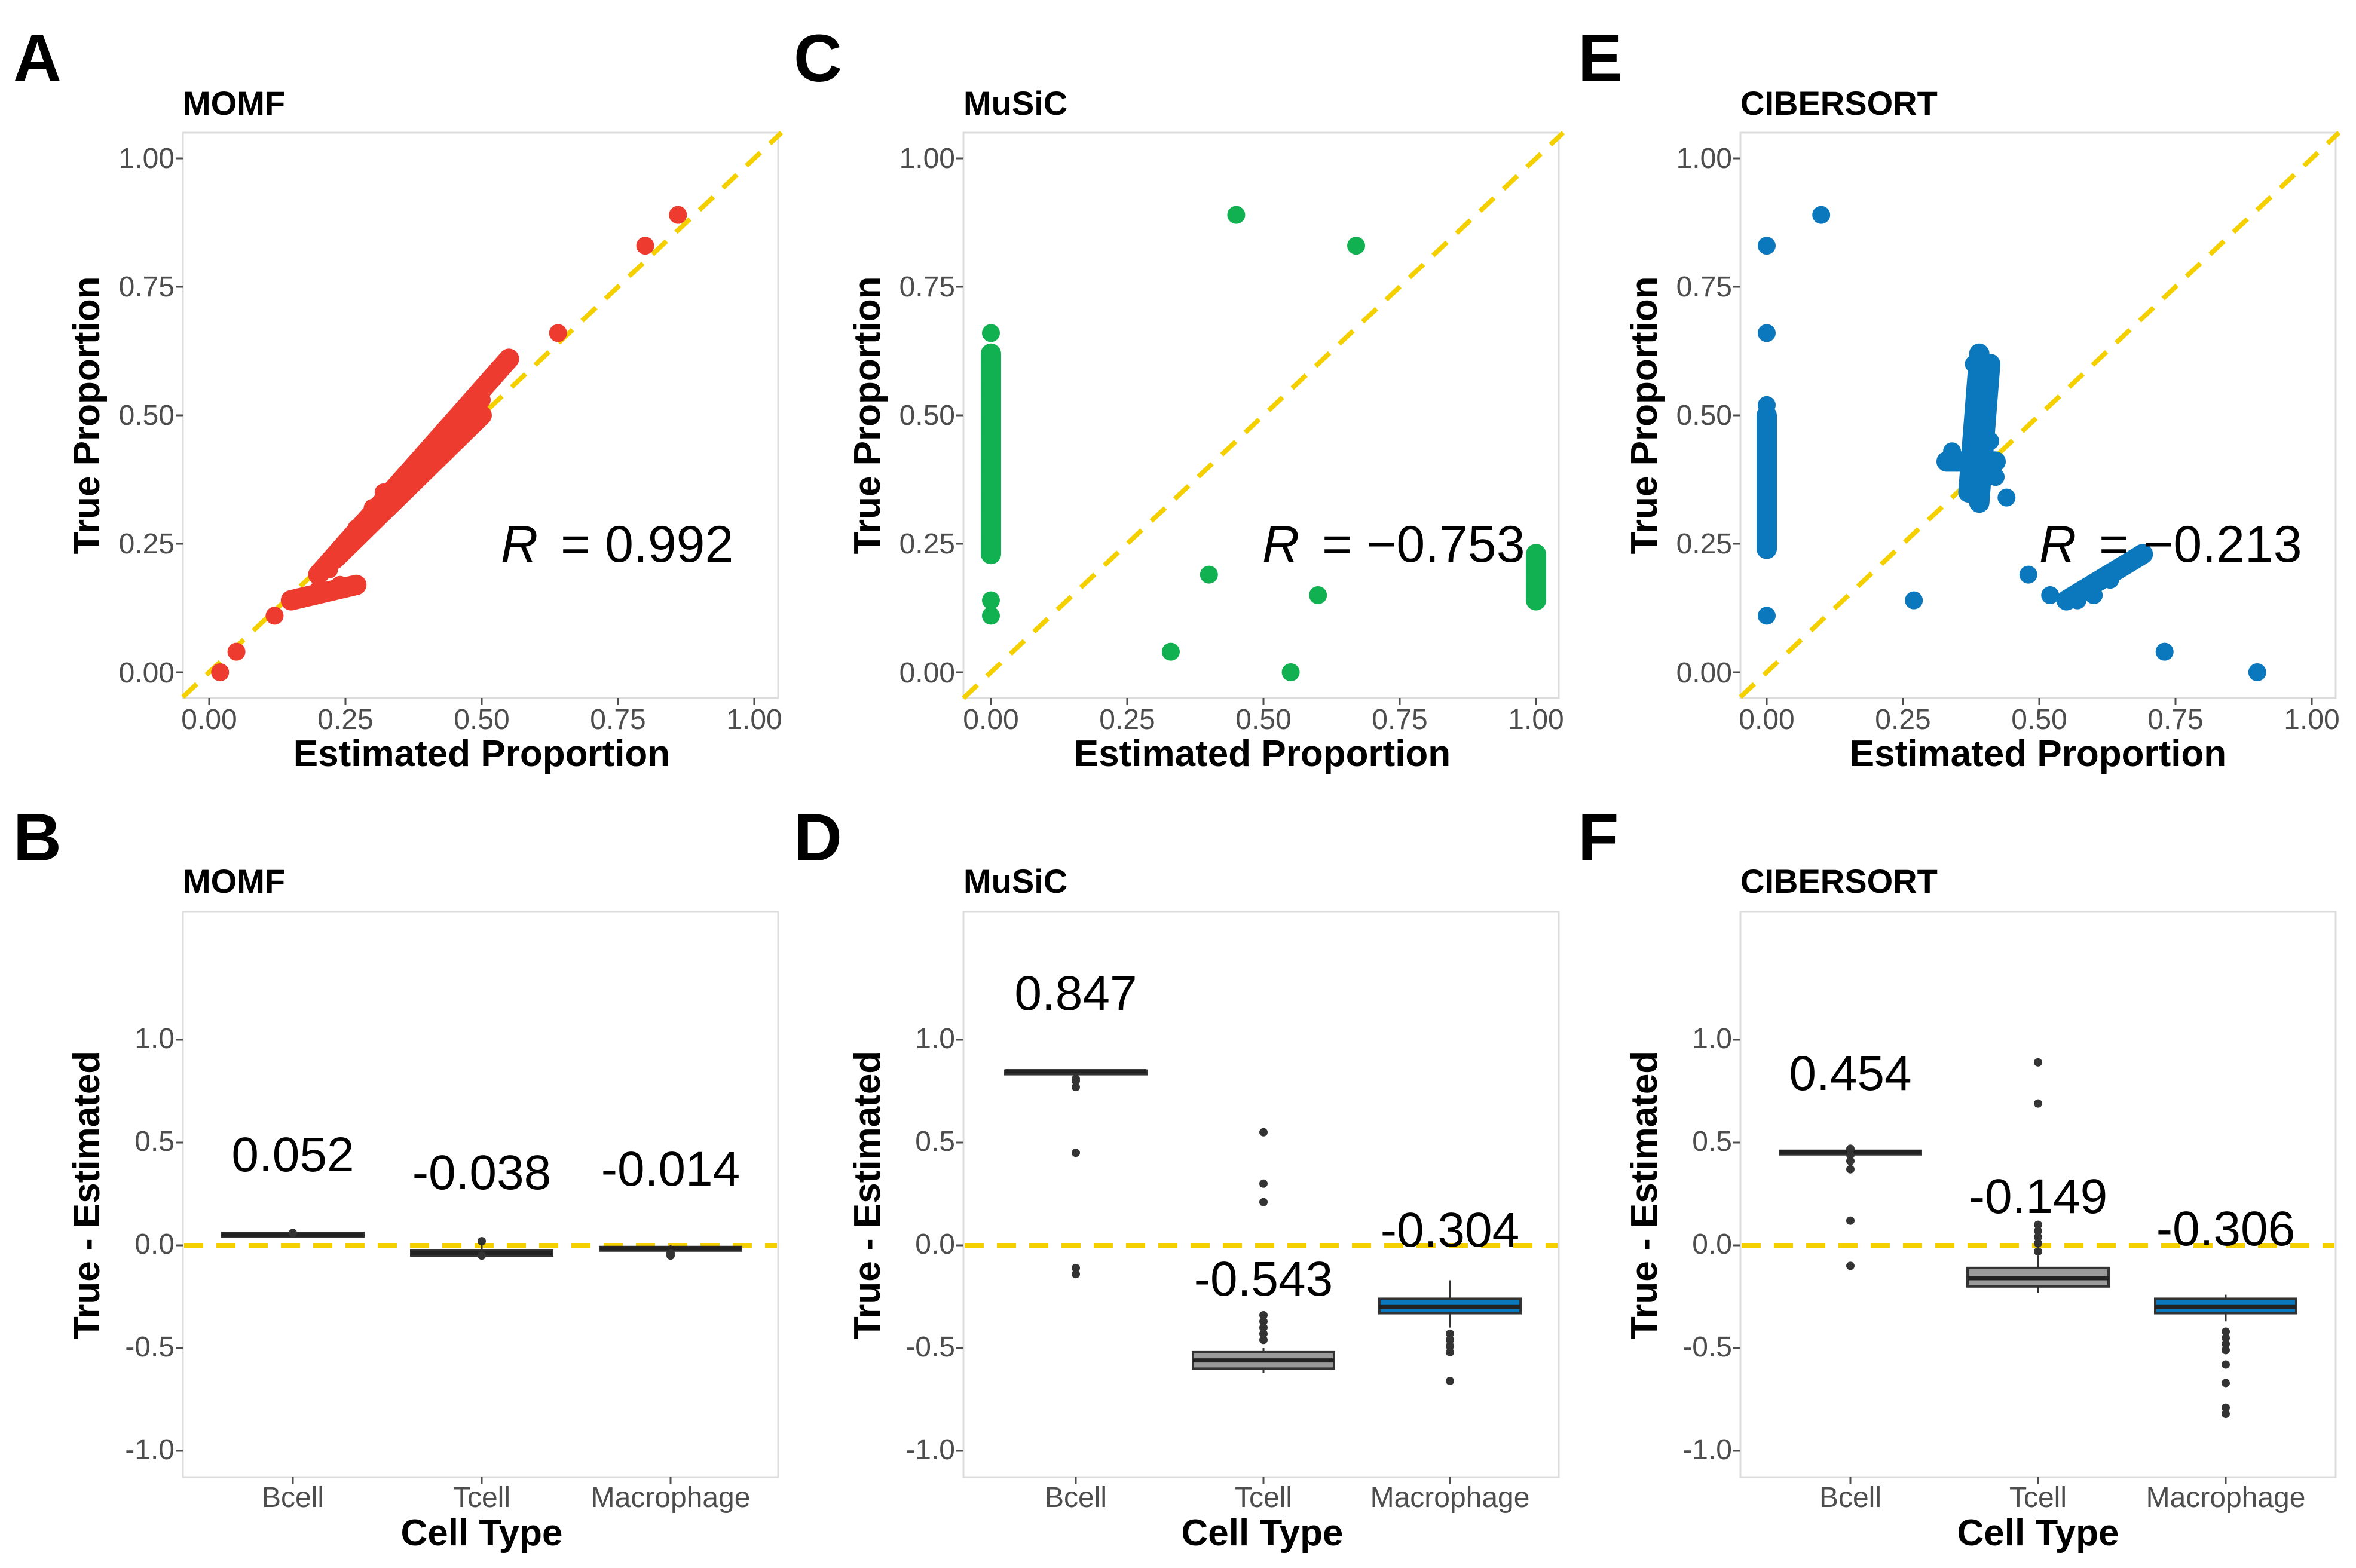  I want to click on x-axis-title-a: Estimated Proportion, so click(481, 753).